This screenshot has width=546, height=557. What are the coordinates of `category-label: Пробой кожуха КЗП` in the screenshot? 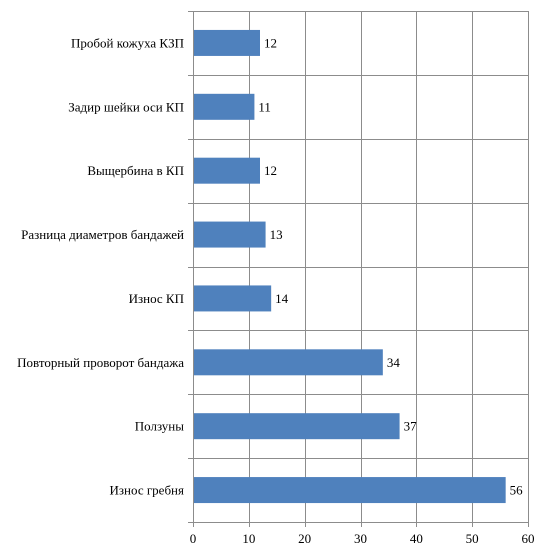 It's located at (127, 42).